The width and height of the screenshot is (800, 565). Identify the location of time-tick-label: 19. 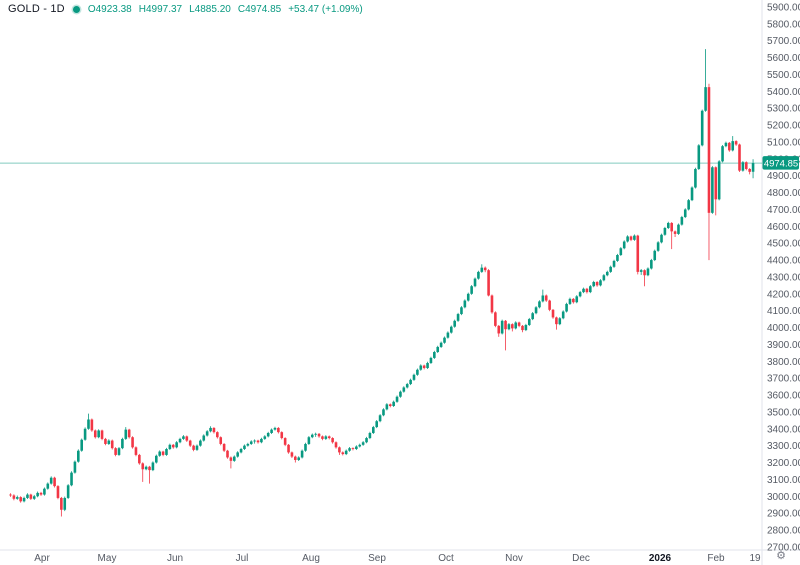
(755, 558).